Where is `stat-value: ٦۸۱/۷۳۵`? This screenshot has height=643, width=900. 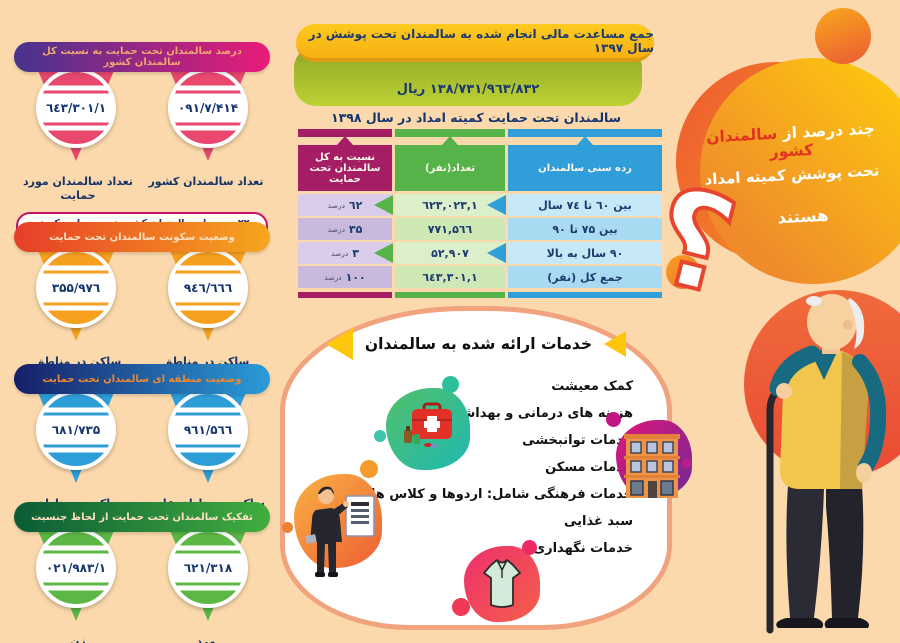 stat-value: ٦۸۱/۷۳۵ is located at coordinates (76, 430).